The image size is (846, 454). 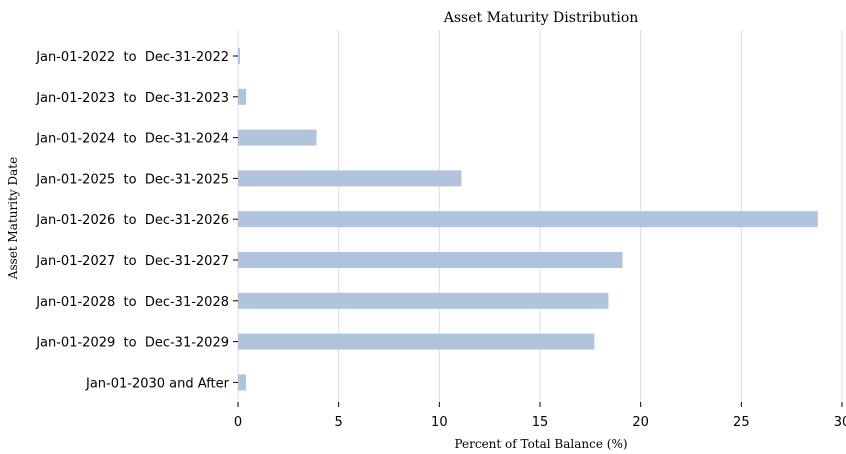 I want to click on x-tick-label: 25, so click(x=741, y=422).